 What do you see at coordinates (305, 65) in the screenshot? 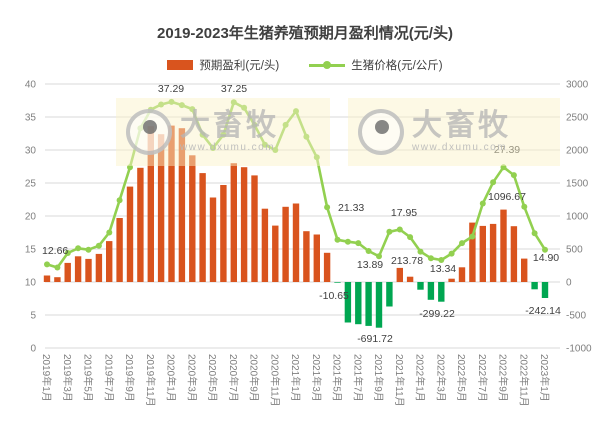
I see `chart-legend: 预期盈利(元/头) 生猪价格(元/公斤)` at bounding box center [305, 65].